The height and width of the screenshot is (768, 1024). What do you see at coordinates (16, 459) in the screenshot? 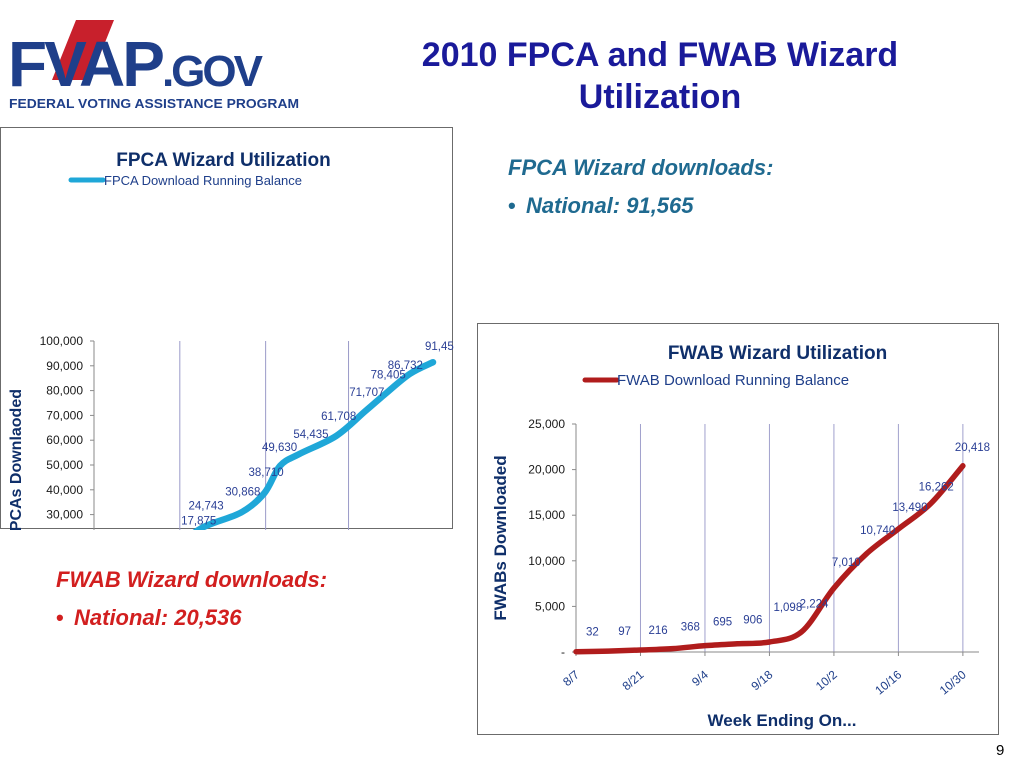
I see `fpca-y-axis-title: FPCAs Downlaoded` at bounding box center [16, 459].